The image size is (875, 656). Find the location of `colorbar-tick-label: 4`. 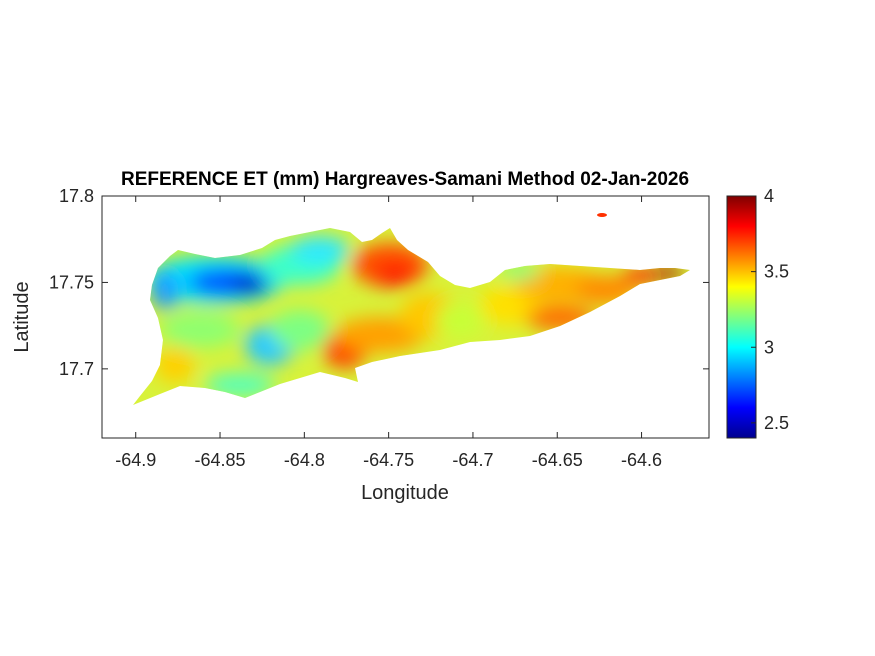

colorbar-tick-label: 4 is located at coordinates (769, 196).